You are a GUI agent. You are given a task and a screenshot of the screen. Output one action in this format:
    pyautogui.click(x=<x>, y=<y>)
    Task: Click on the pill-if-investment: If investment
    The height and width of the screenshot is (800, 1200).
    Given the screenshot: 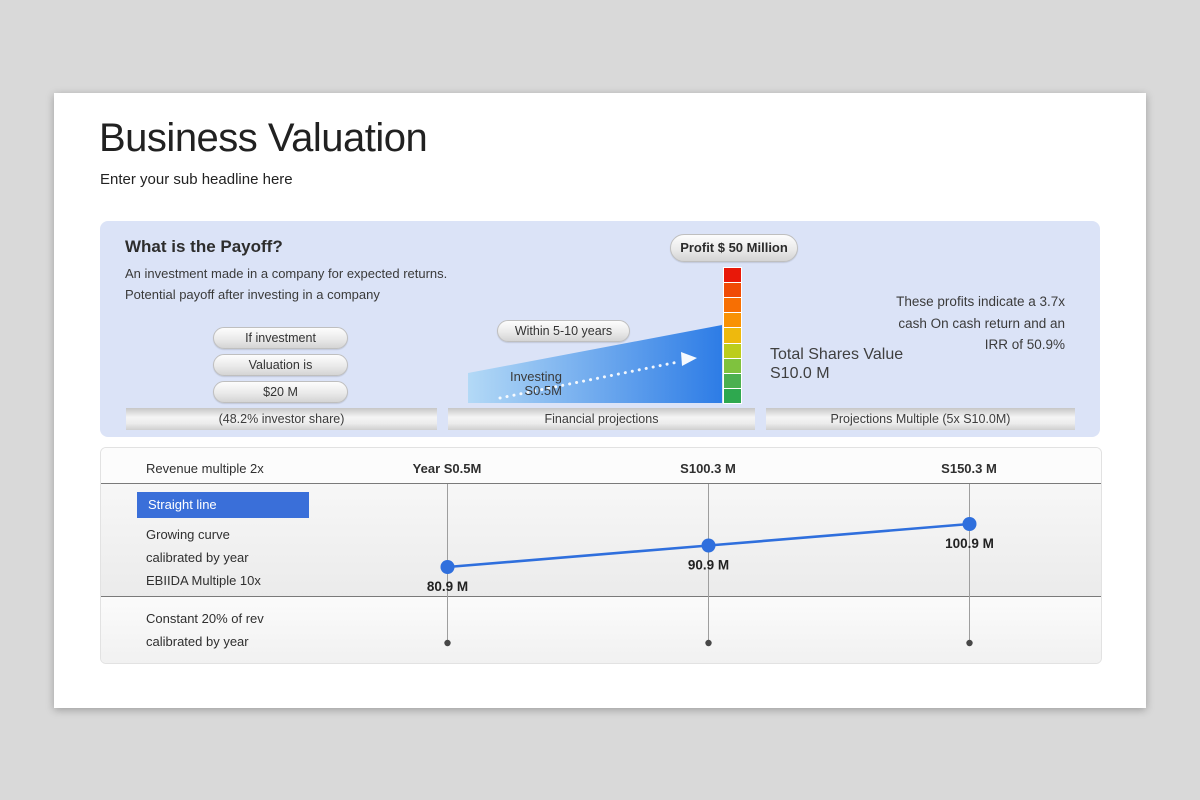 What is the action you would take?
    pyautogui.click(x=280, y=338)
    